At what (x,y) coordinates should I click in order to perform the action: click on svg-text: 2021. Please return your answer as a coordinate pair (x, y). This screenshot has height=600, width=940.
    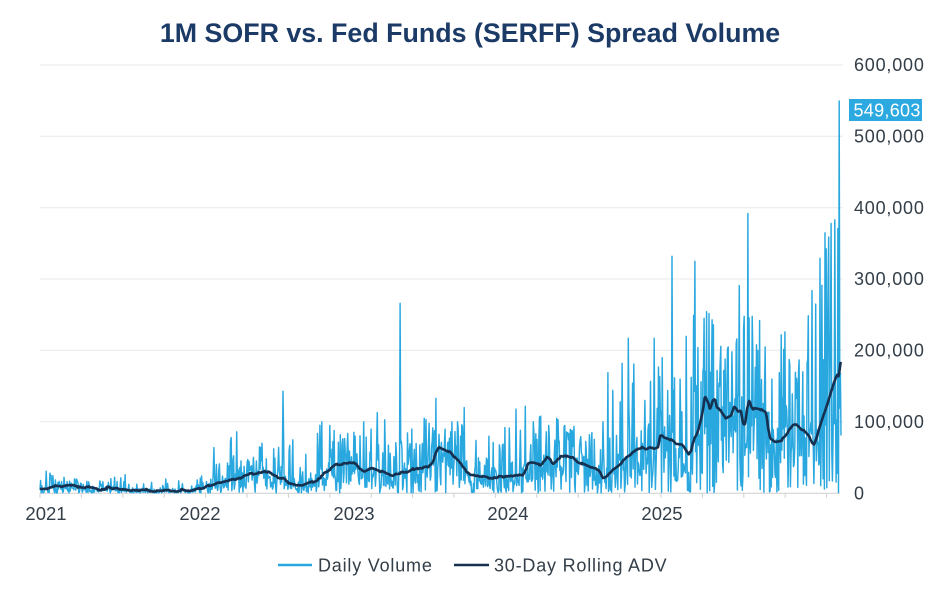
    Looking at the image, I should click on (45, 513).